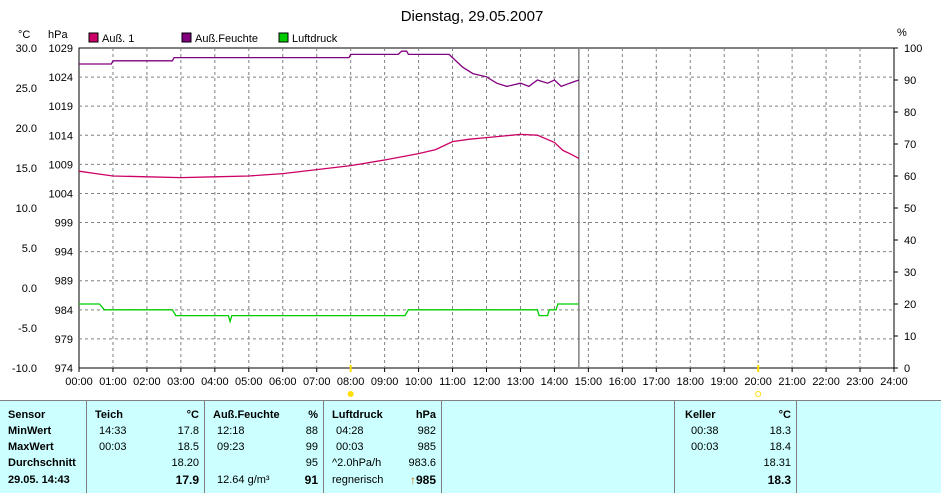  What do you see at coordinates (422, 463) in the screenshot?
I see `luftdruck-average: 983.6` at bounding box center [422, 463].